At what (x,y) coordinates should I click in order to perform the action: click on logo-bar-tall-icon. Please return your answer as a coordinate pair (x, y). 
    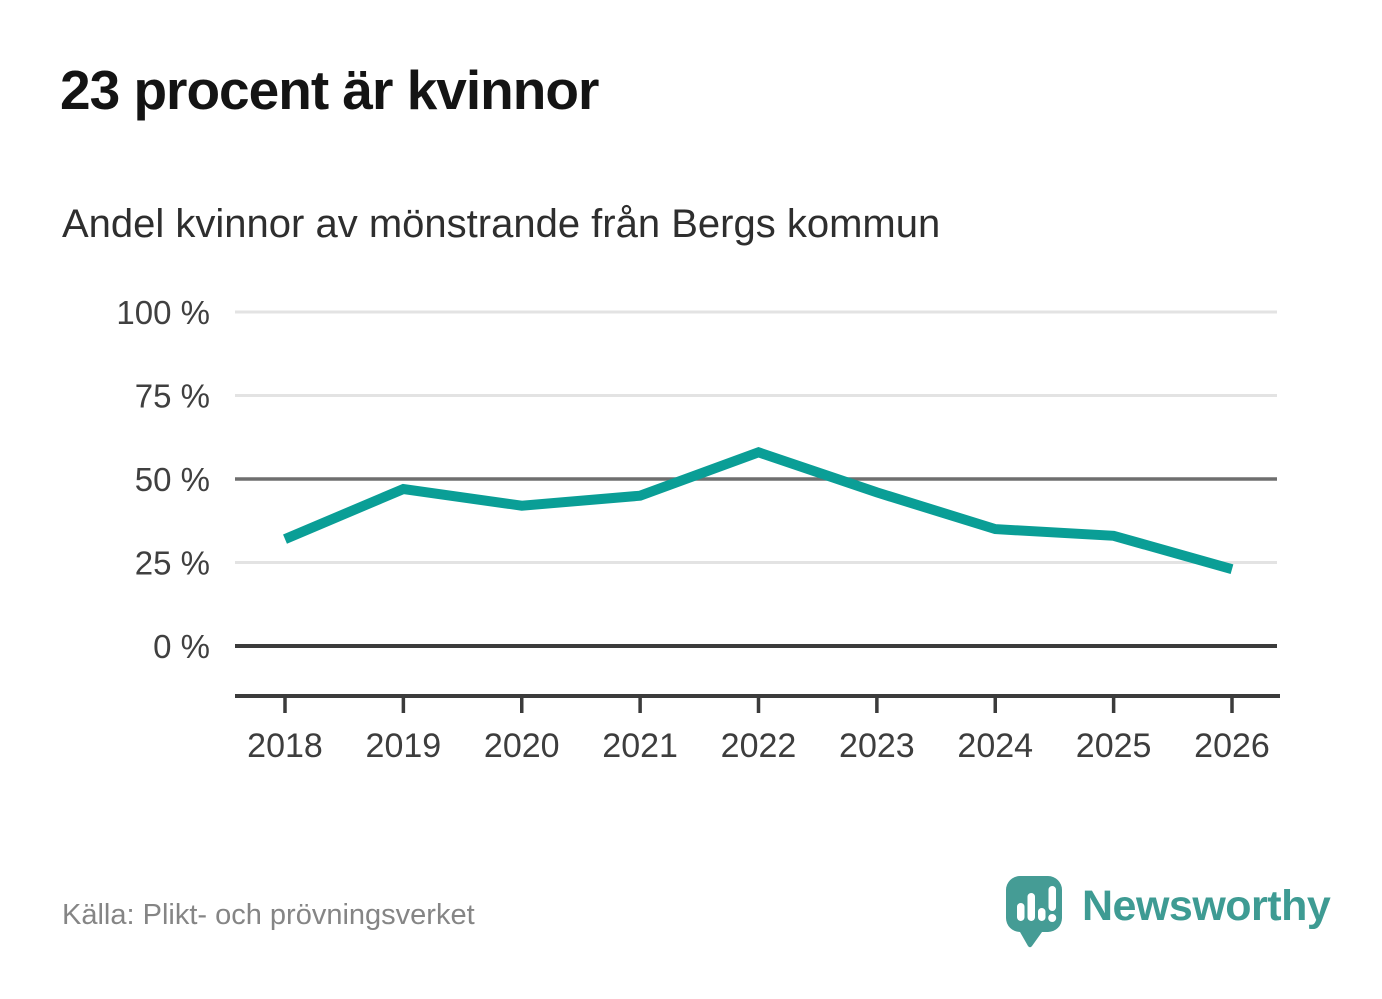
    Looking at the image, I should click on (1031, 907).